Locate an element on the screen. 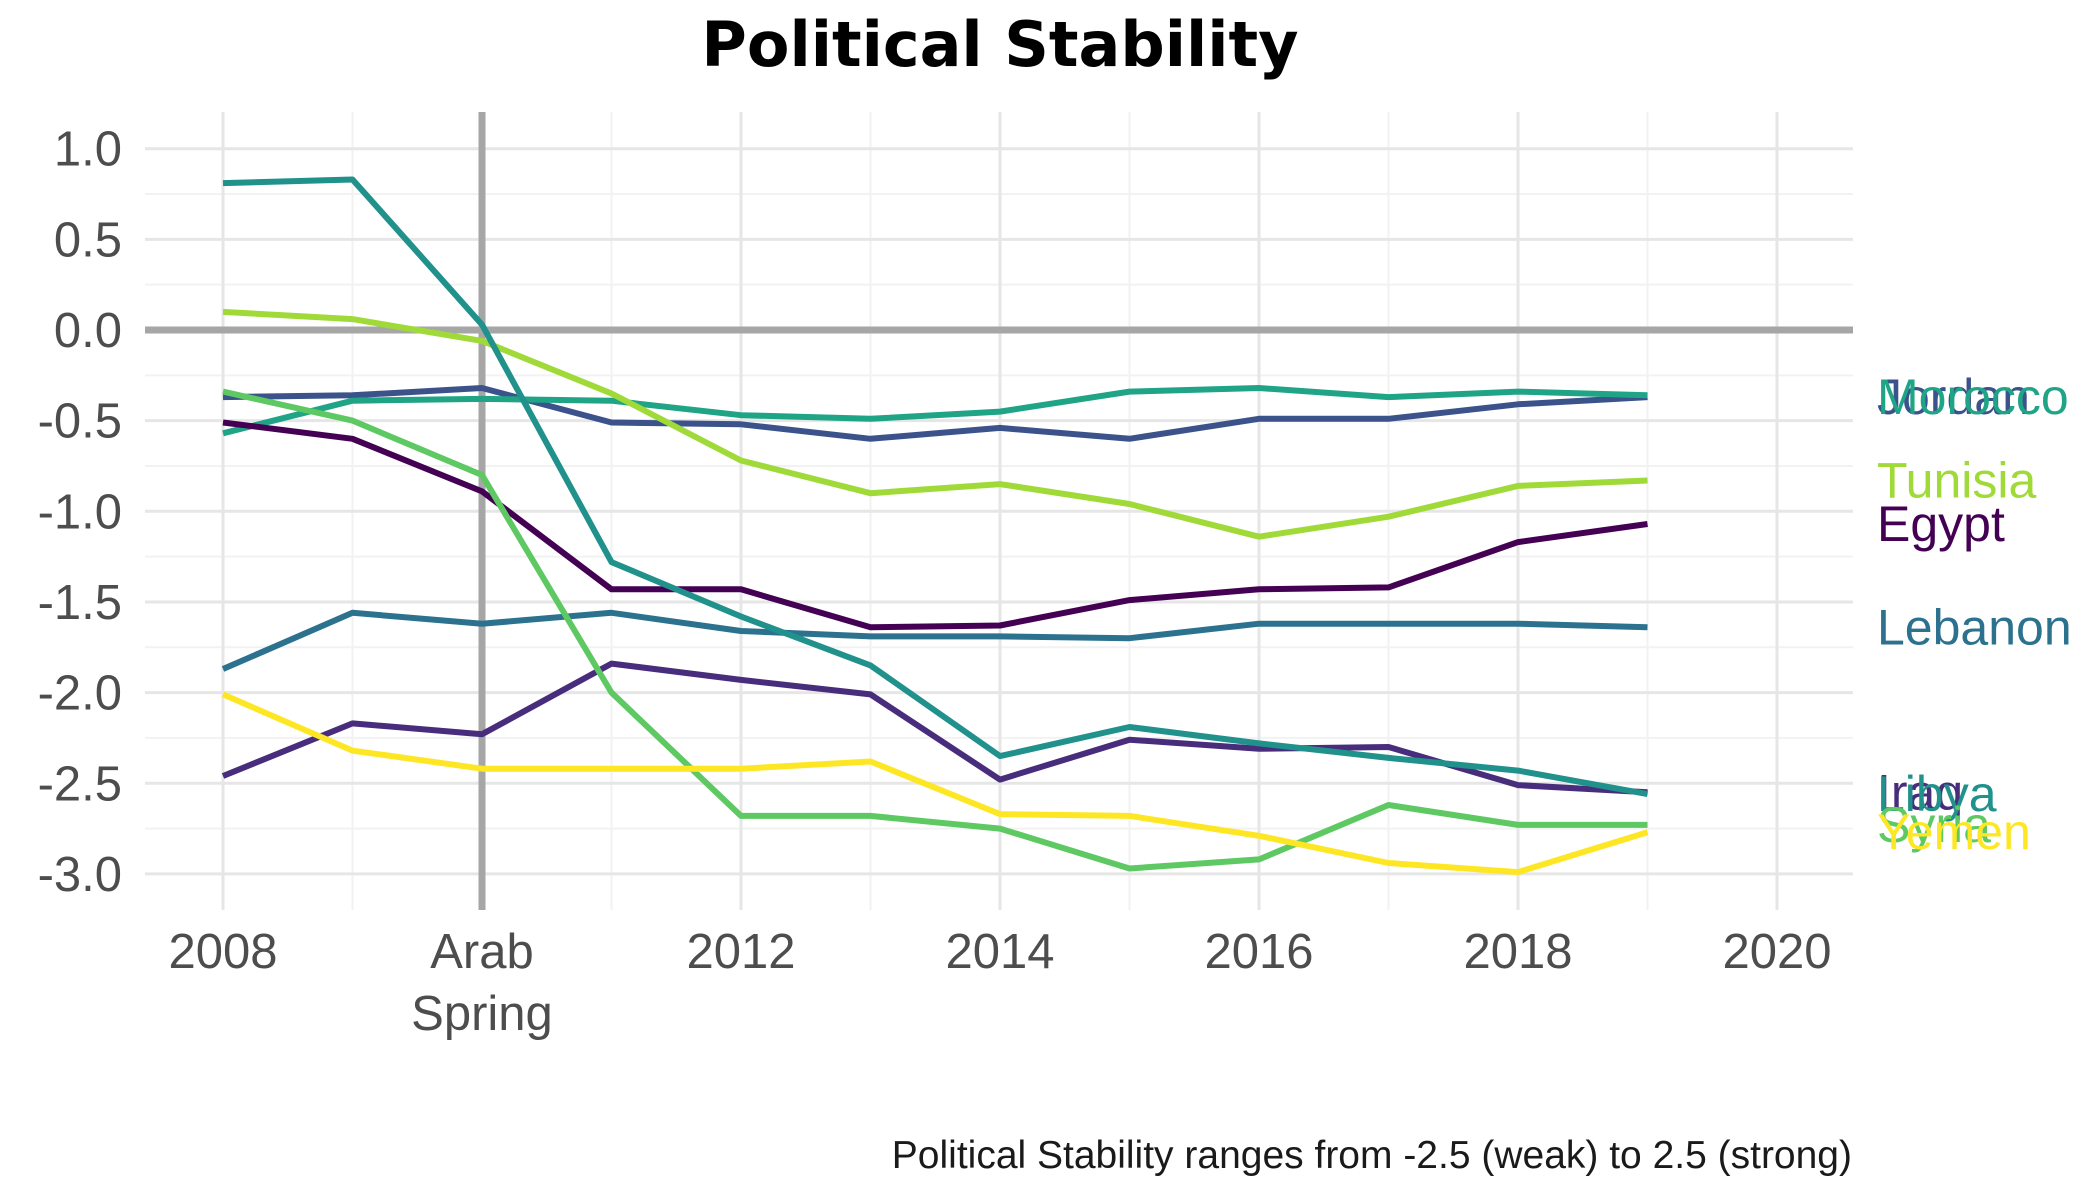  series-label-yemen: Yemen is located at coordinates (1954, 832).